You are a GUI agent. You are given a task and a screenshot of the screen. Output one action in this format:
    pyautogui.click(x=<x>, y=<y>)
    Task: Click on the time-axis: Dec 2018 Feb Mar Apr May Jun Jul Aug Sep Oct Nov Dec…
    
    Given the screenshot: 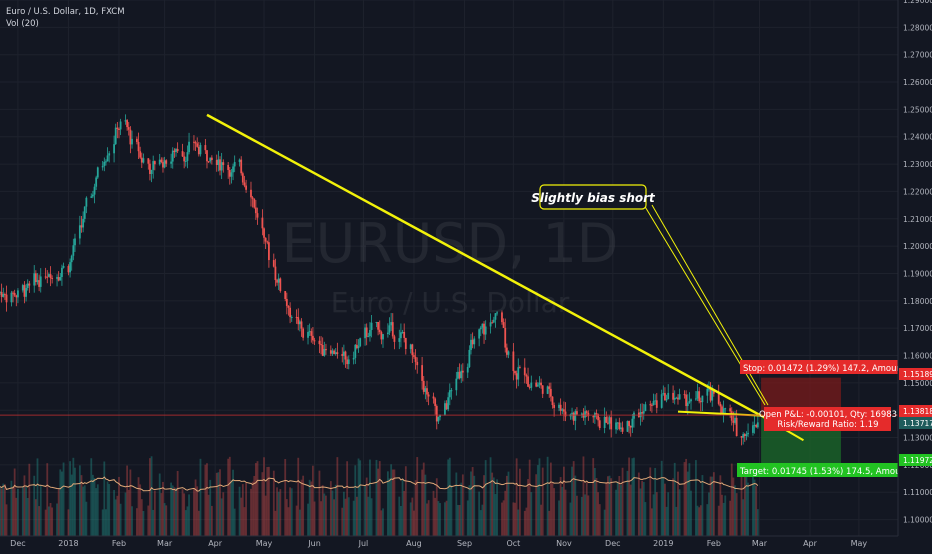 What is the action you would take?
    pyautogui.click(x=438, y=543)
    